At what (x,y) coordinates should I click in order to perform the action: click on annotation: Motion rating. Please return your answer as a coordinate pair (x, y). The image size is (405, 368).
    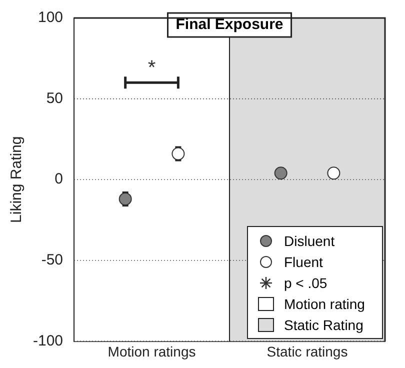
    Looking at the image, I should click on (324, 304).